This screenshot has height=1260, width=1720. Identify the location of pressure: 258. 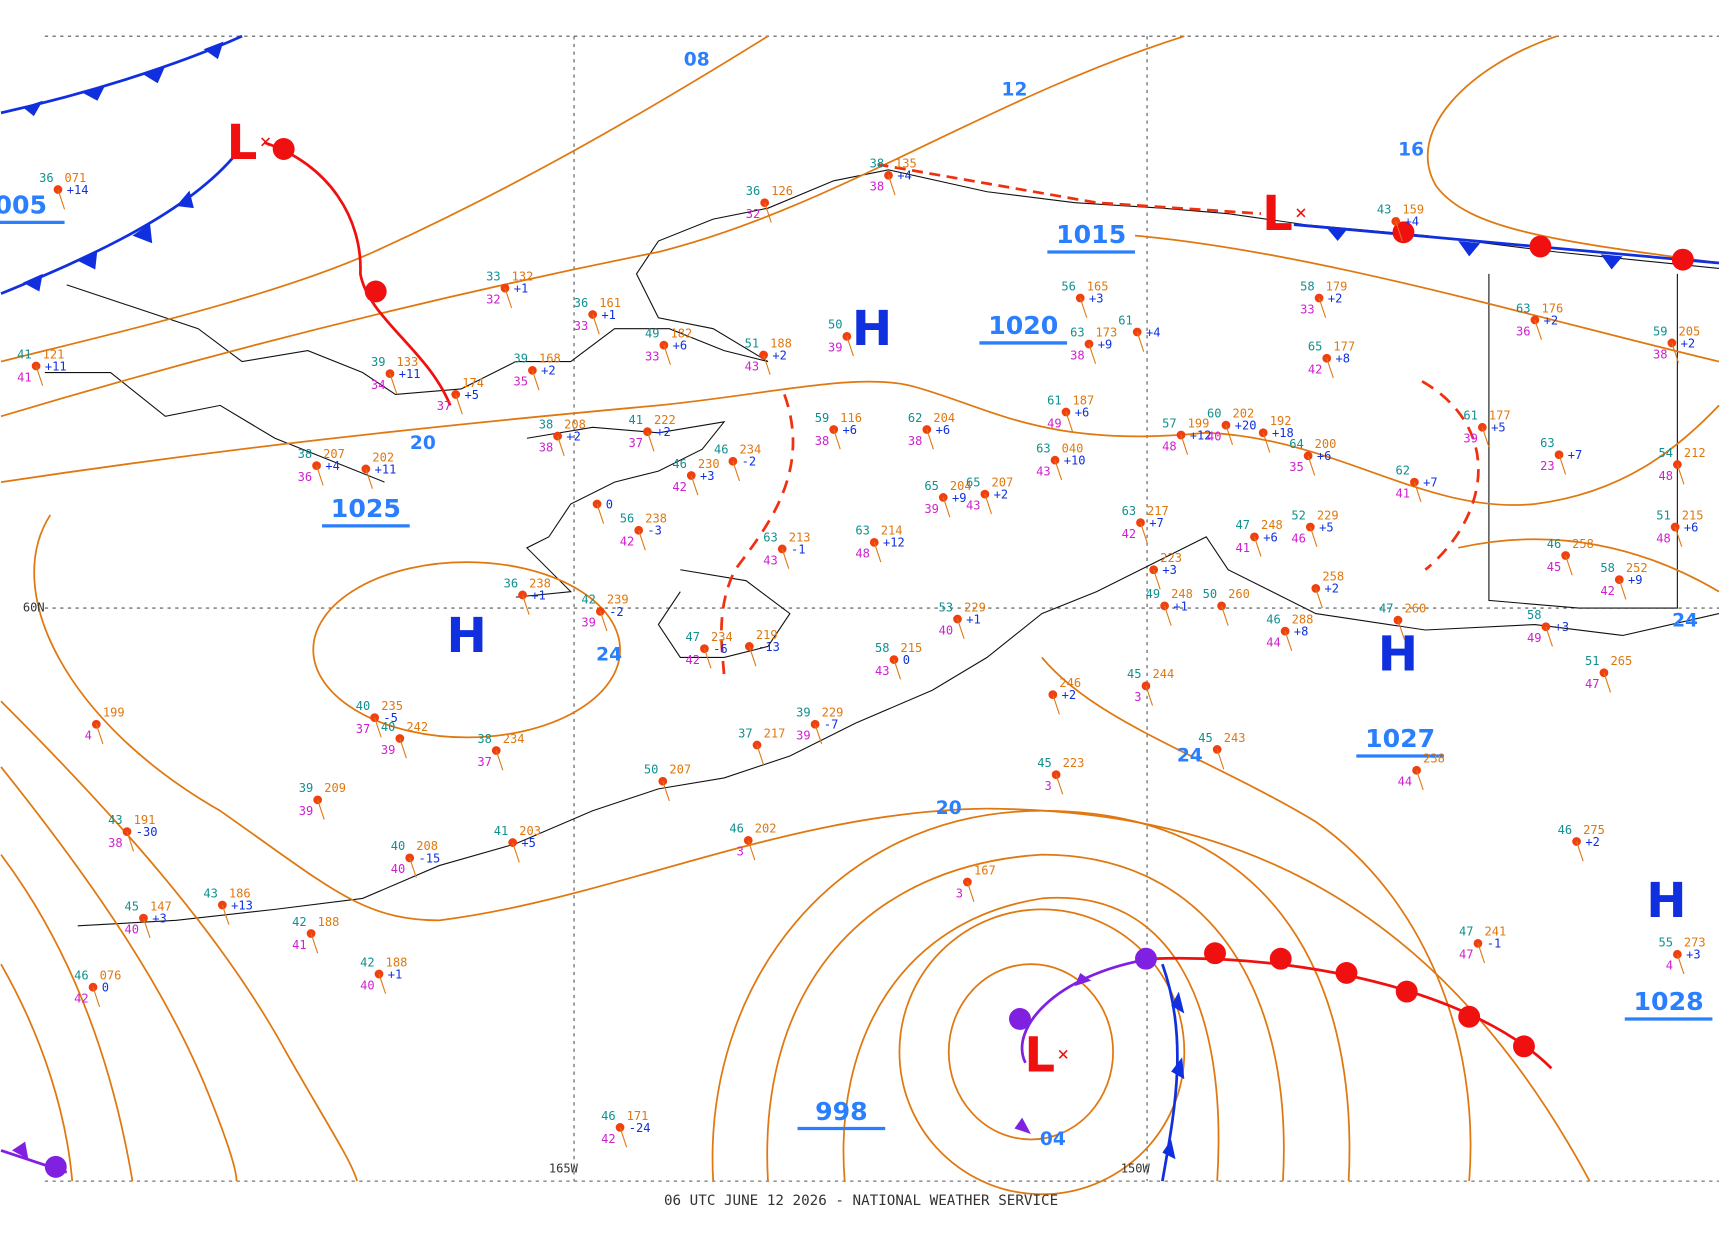
(1333, 577).